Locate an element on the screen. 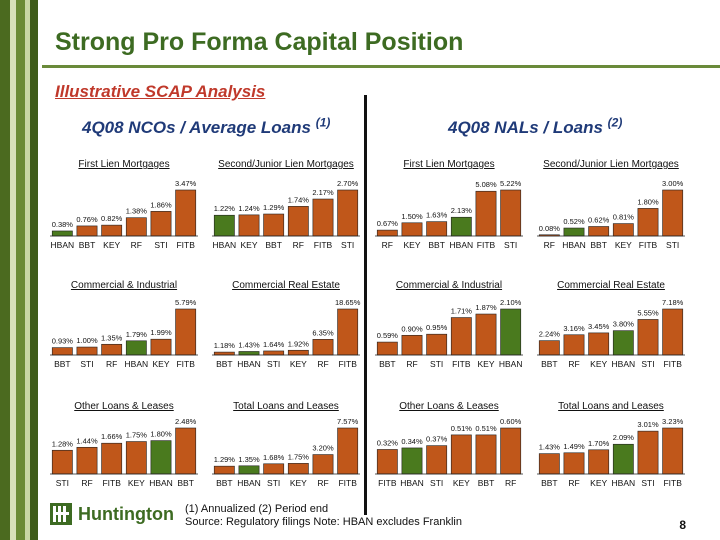 Image resolution: width=720 pixels, height=540 pixels. data-label: 0.81% is located at coordinates (624, 217).